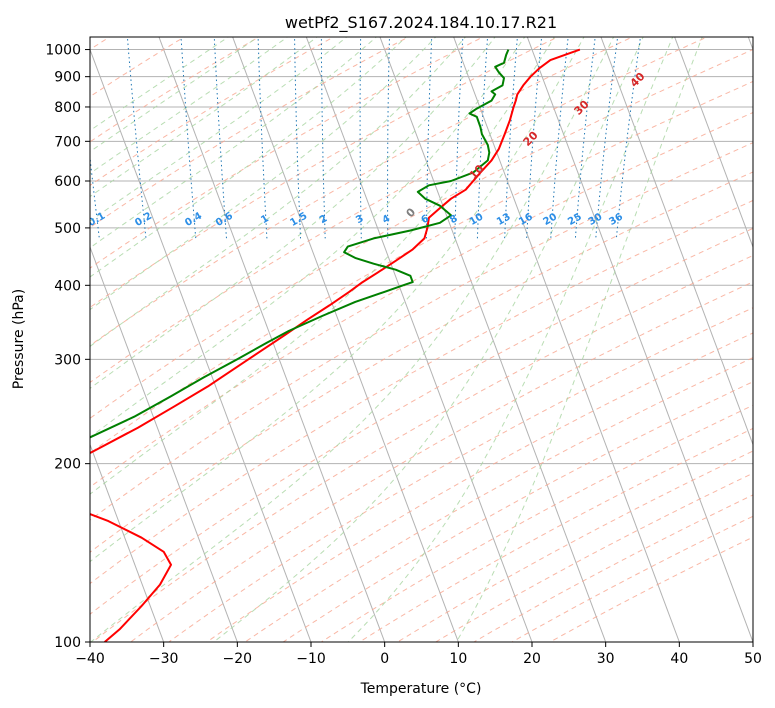  Describe the element at coordinates (67, 142) in the screenshot. I see `y-tick-label: 700` at that location.